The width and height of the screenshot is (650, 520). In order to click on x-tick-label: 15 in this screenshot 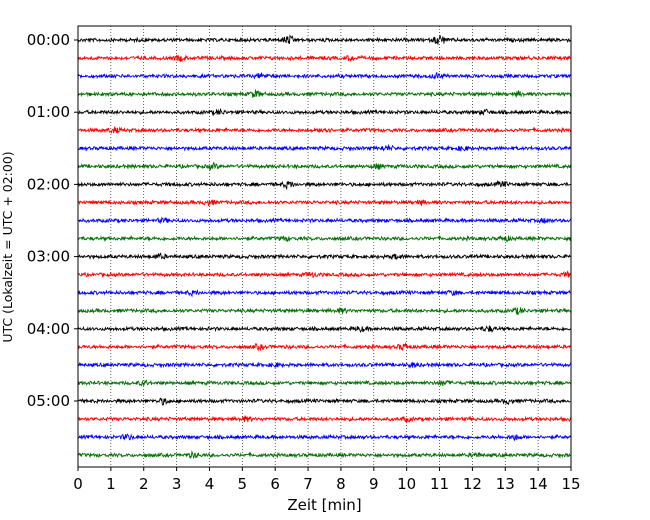, I will do `click(570, 484)`.